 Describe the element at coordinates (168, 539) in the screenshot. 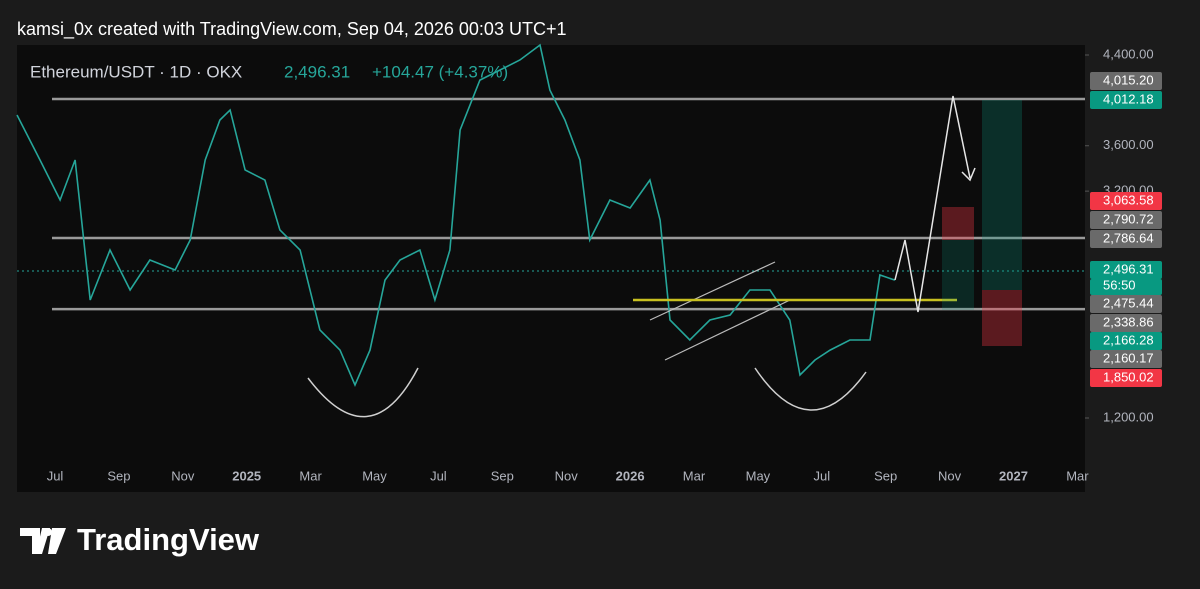

I see `brand-name: TradingView` at that location.